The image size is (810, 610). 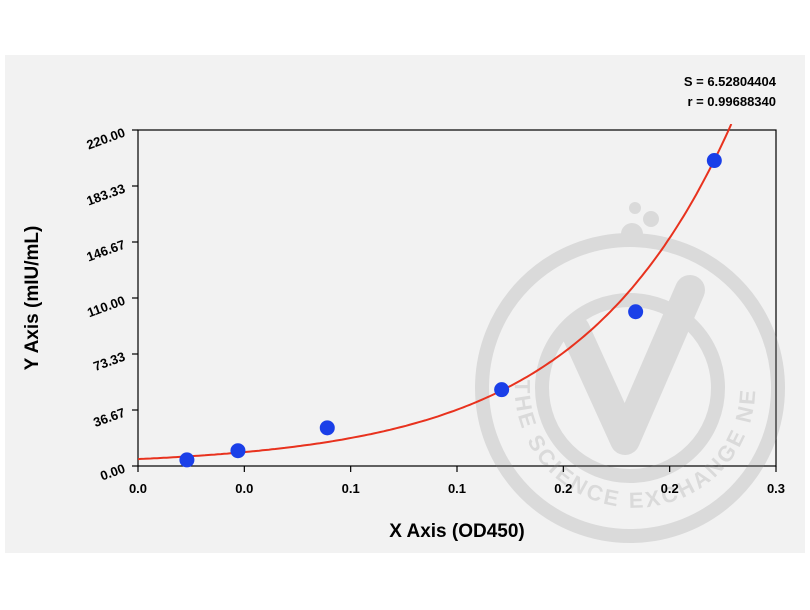 I want to click on stat-s-label: S = 6.52804404, so click(x=730, y=81).